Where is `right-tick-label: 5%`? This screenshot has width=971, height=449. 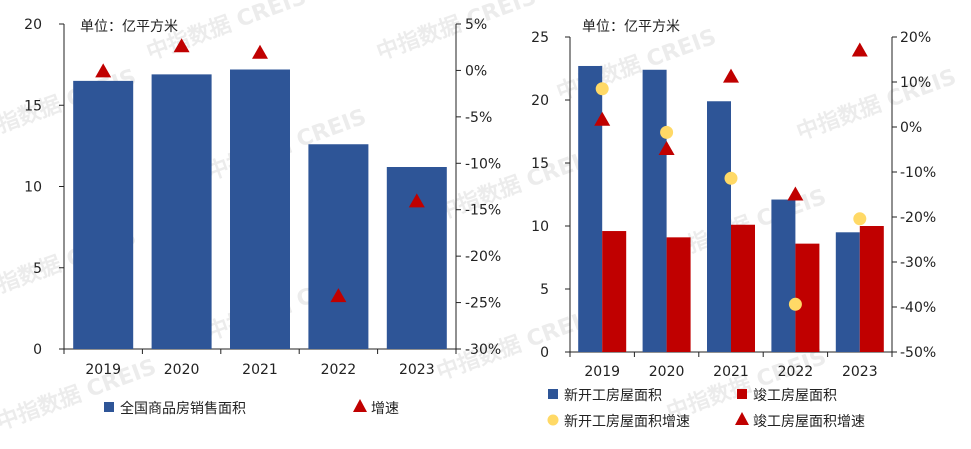
right-tick-label: 5% is located at coordinates (476, 25).